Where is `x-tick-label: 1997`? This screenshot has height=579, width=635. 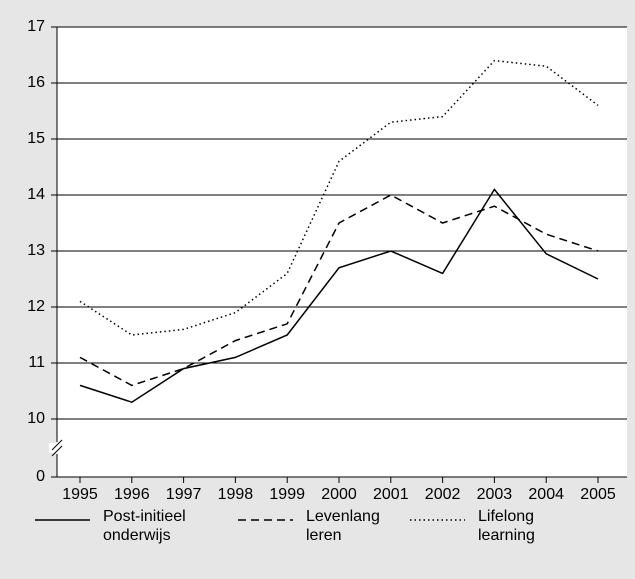
x-tick-label: 1997 is located at coordinates (184, 493).